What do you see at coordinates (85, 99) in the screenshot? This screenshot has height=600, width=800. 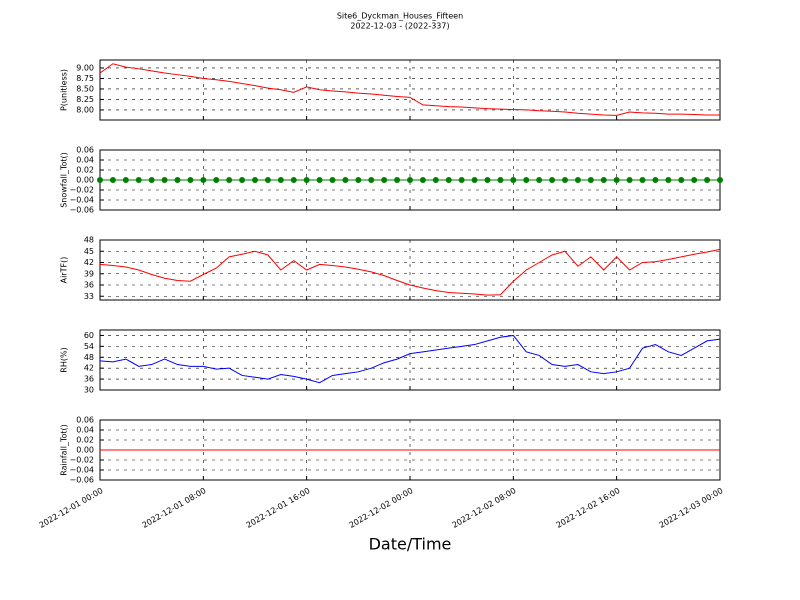 I see `y-tick-label: 8.25` at bounding box center [85, 99].